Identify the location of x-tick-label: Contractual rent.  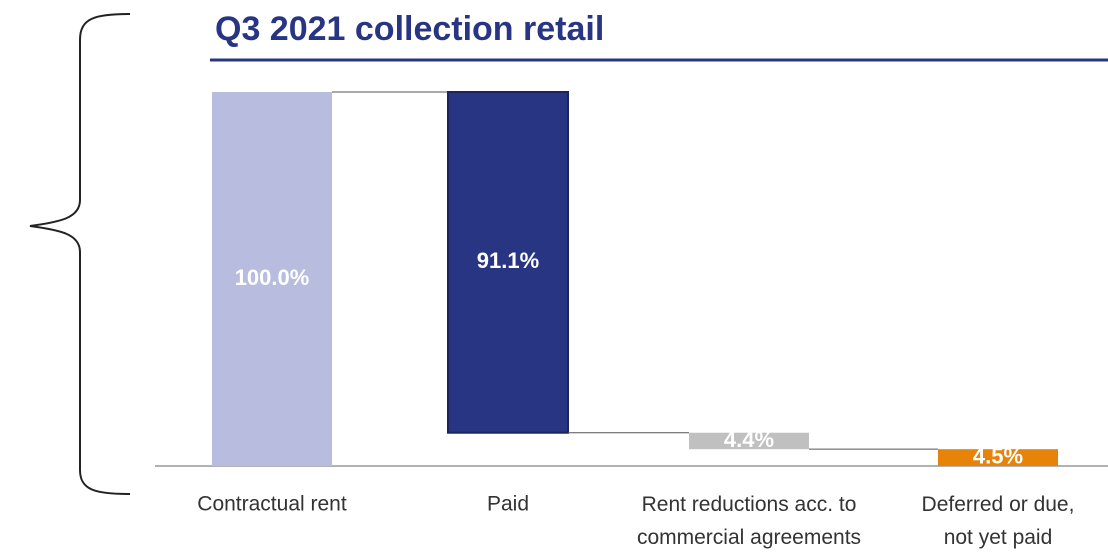
(272, 504).